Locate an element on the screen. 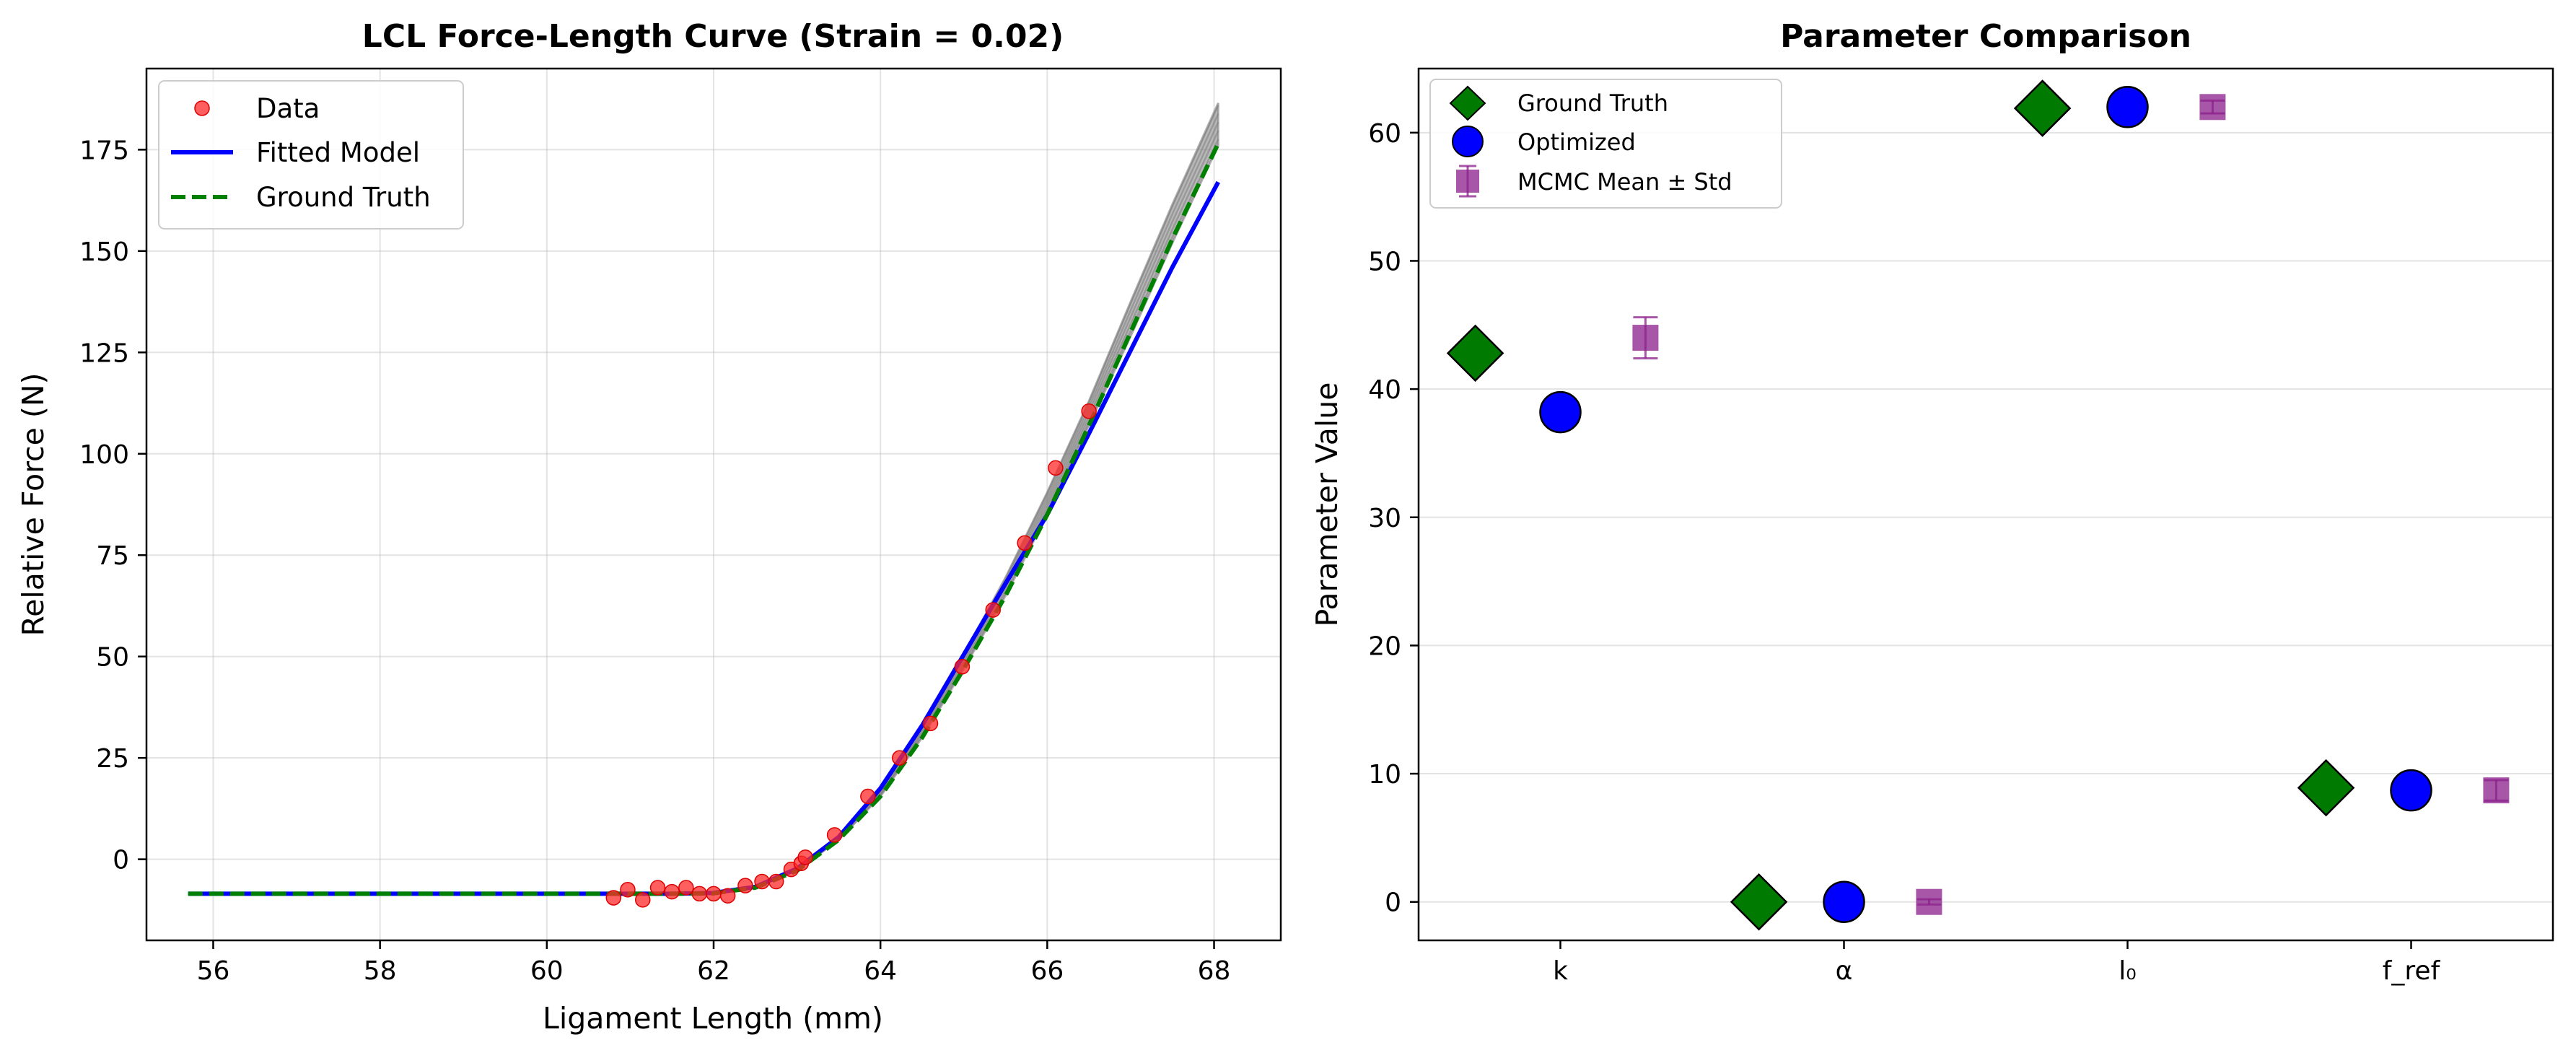 The width and height of the screenshot is (2576, 1058). x-tick-label: 66 is located at coordinates (1047, 971).